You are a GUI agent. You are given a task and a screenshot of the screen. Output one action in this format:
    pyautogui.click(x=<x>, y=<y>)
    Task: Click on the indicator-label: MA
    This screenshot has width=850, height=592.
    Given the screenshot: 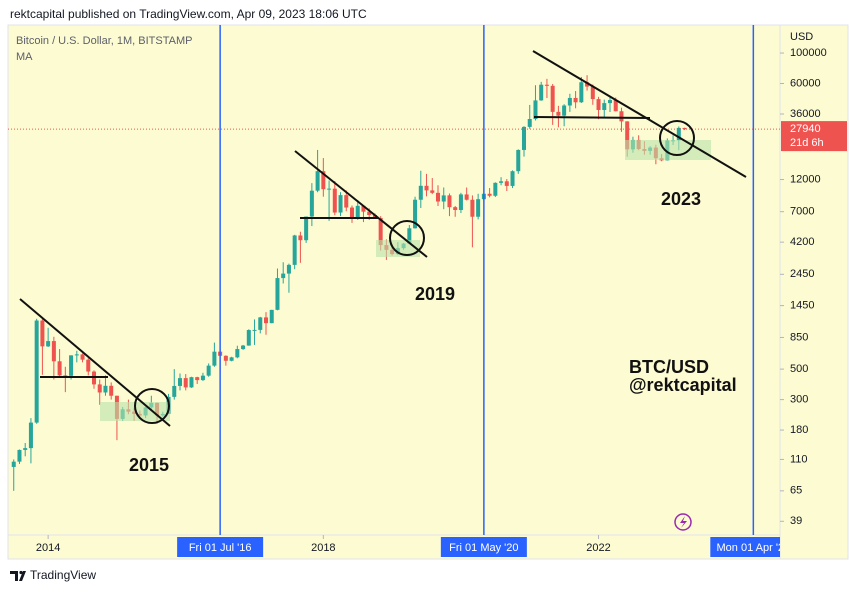 What is the action you would take?
    pyautogui.click(x=24, y=57)
    